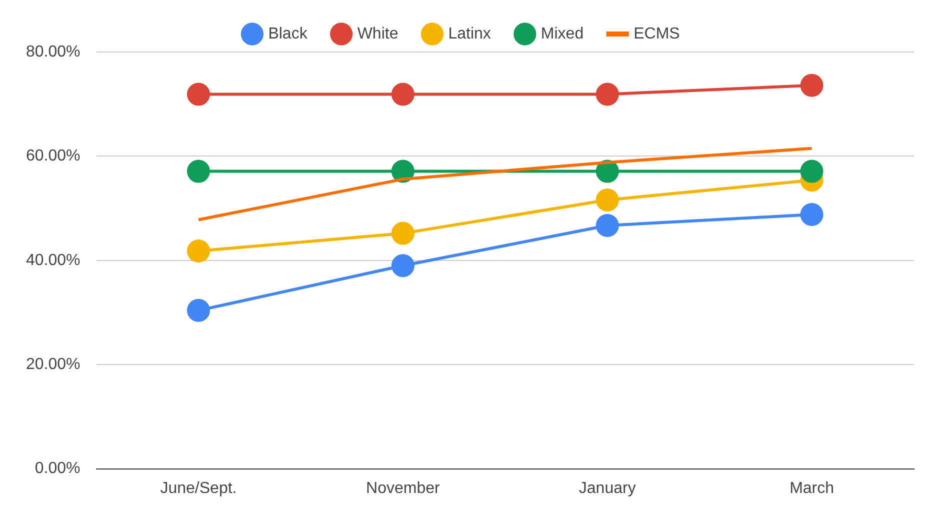  What do you see at coordinates (607, 488) in the screenshot?
I see `x-tick-label: January` at bounding box center [607, 488].